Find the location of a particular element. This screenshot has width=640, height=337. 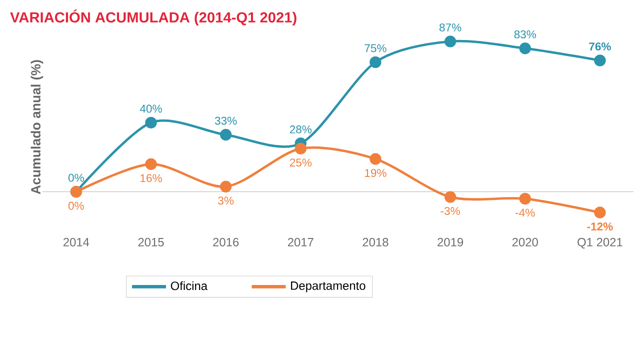

data-label: 33% is located at coordinates (225, 120).